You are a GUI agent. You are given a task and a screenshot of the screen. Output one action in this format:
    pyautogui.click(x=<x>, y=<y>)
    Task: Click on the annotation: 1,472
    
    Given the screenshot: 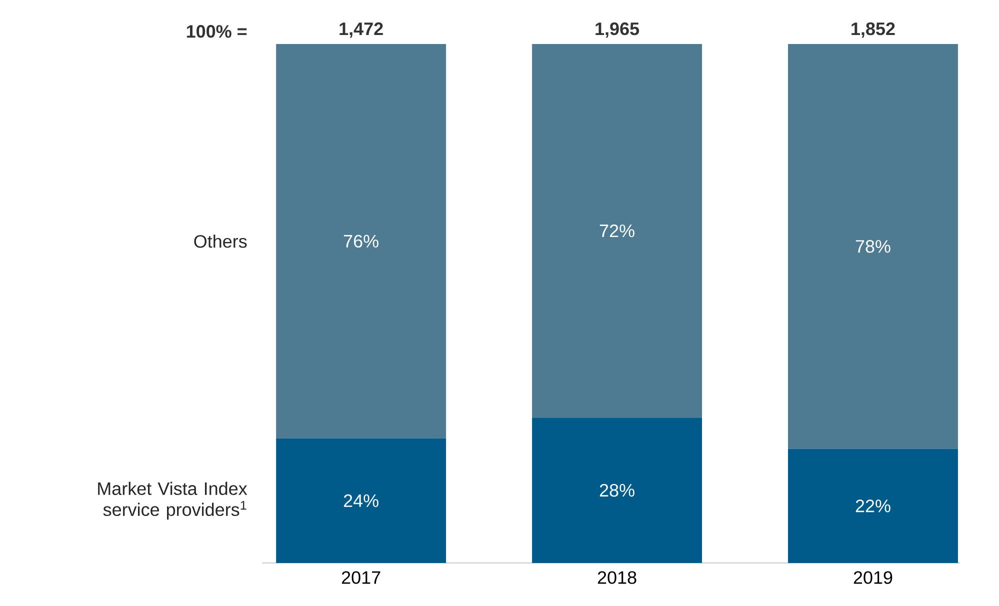 What is the action you would take?
    pyautogui.click(x=361, y=30)
    